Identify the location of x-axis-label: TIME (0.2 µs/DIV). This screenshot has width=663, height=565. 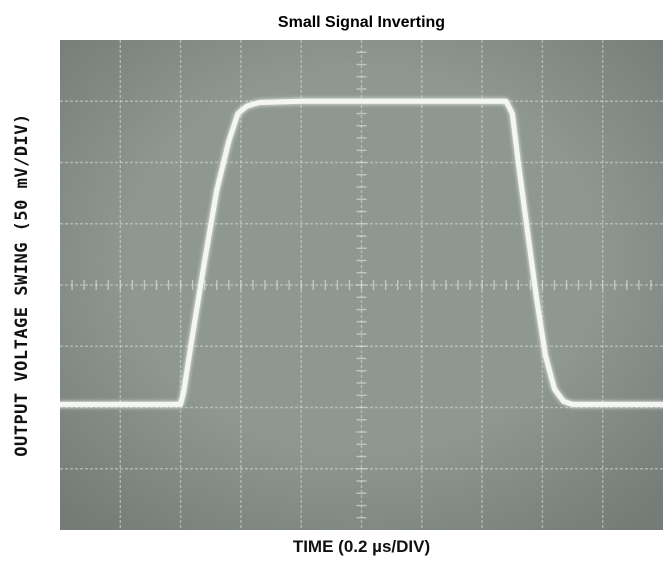
(361, 546).